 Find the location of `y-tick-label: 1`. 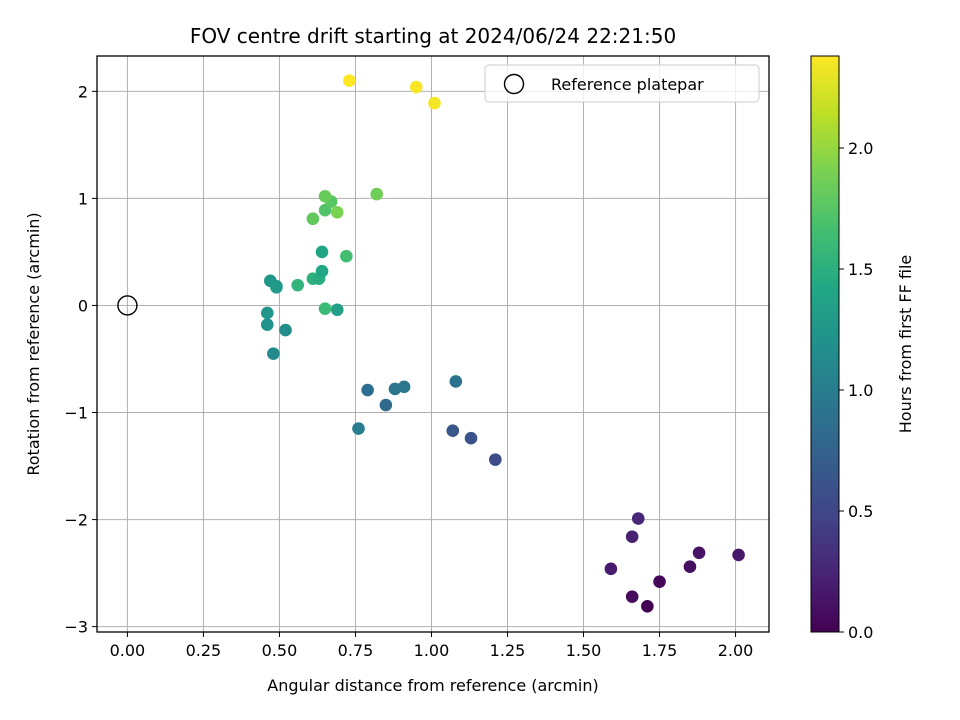

y-tick-label: 1 is located at coordinates (83, 198).